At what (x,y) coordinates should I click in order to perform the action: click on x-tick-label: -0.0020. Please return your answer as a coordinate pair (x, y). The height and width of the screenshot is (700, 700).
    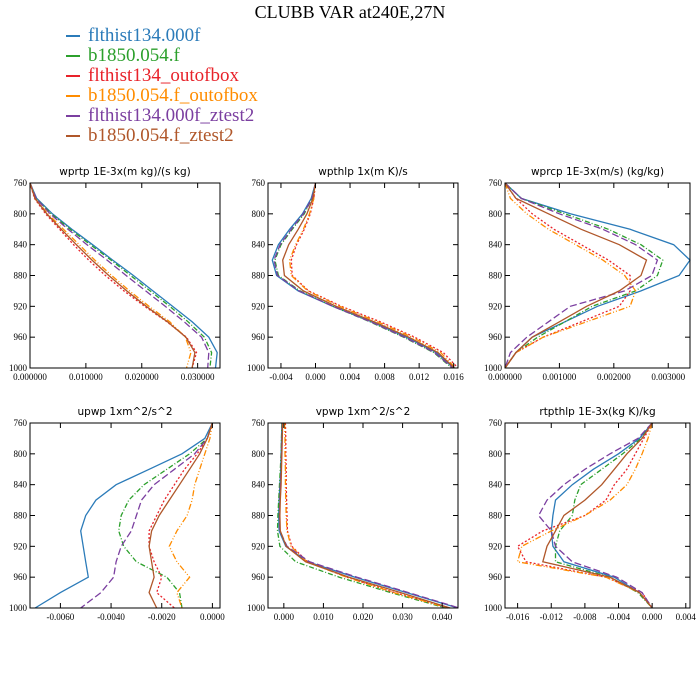
    Looking at the image, I should click on (162, 617).